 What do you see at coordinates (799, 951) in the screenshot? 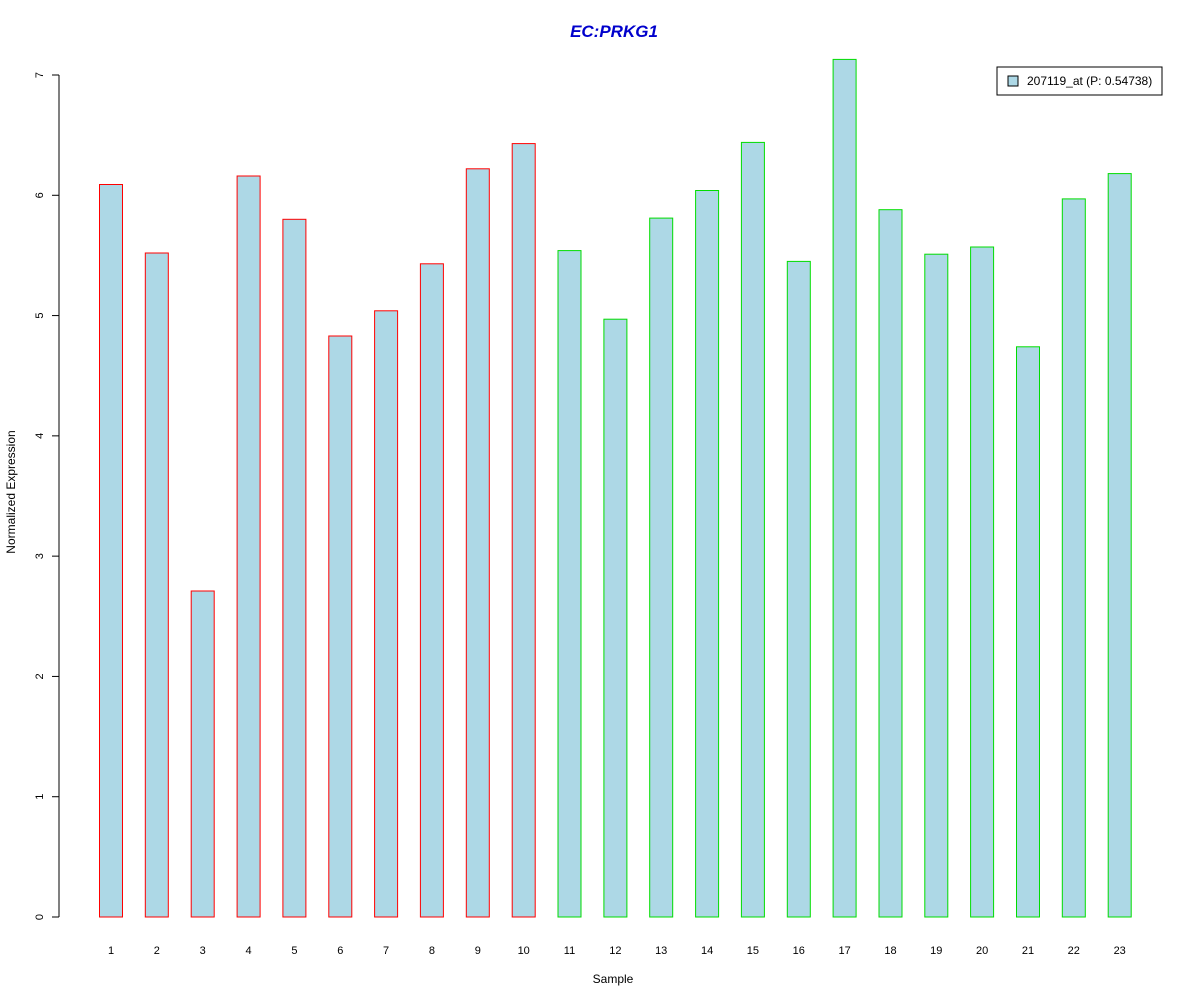
I see `x-tick-label: 16` at bounding box center [799, 951].